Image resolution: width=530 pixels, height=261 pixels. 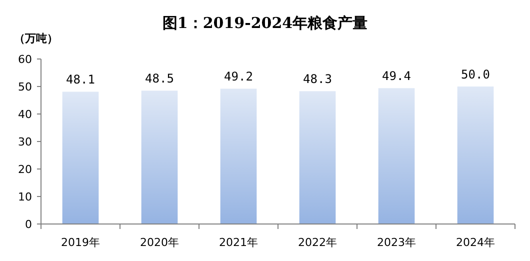 What do you see at coordinates (25, 169) in the screenshot?
I see `y-tick-label: 20` at bounding box center [25, 169].